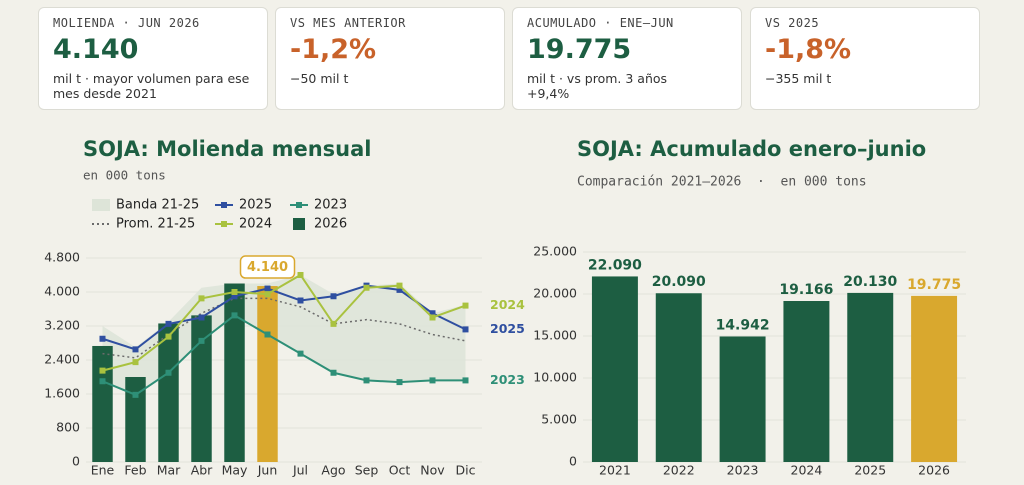 Image resolution: width=1024 pixels, height=485 pixels. What do you see at coordinates (432, 470) in the screenshot?
I see `x-tick-label: Nov` at bounding box center [432, 470].